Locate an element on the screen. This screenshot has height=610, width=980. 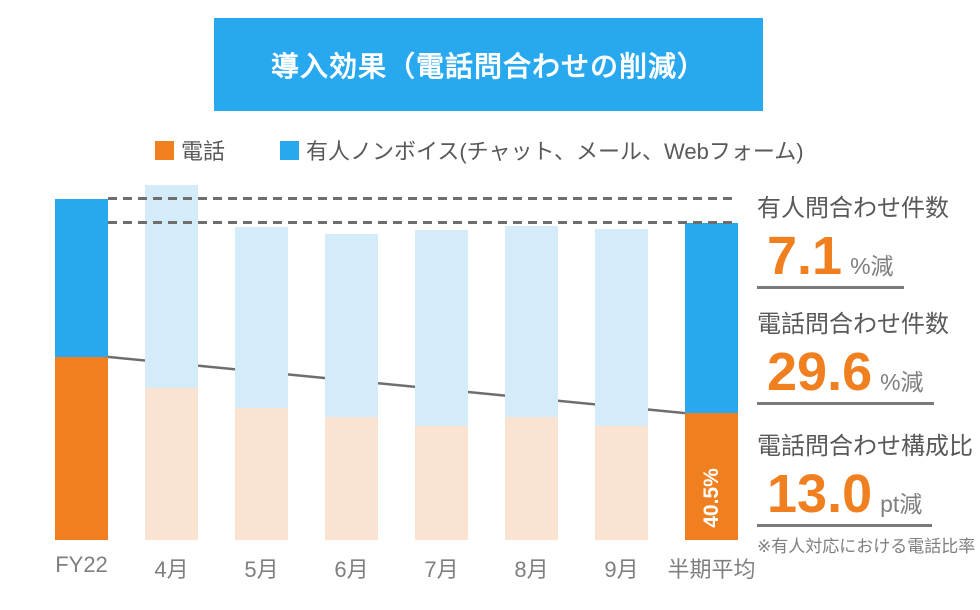
stat-phone-composition-ratio: 電話問合わせ構成比 13.0 pt減 ※有人対応における電話比率 is located at coordinates (868, 491).